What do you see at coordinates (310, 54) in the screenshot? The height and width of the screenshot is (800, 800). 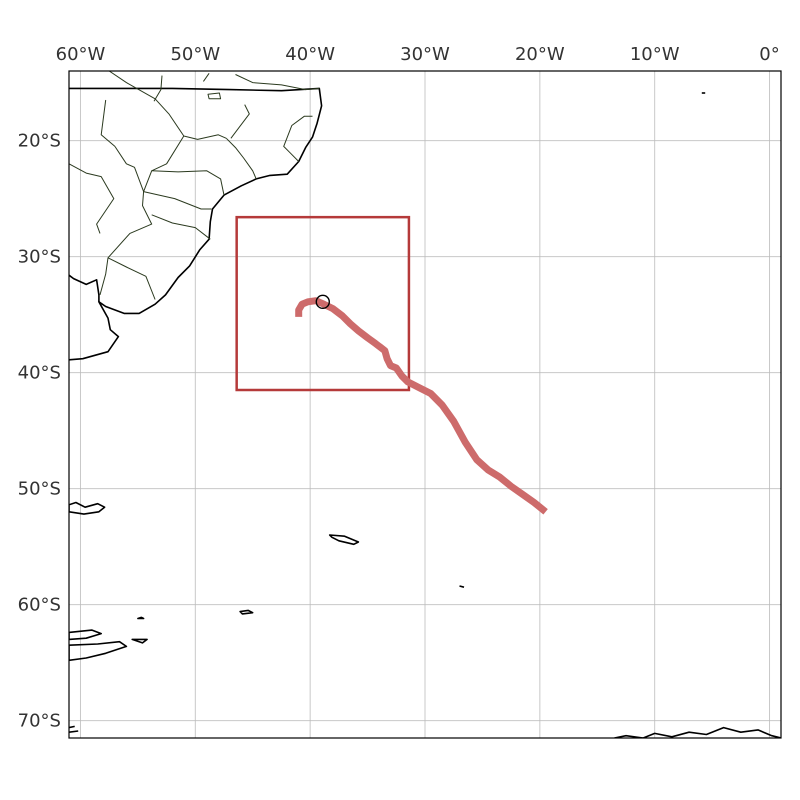 I see `lon-tick-label: 40°W` at bounding box center [310, 54].